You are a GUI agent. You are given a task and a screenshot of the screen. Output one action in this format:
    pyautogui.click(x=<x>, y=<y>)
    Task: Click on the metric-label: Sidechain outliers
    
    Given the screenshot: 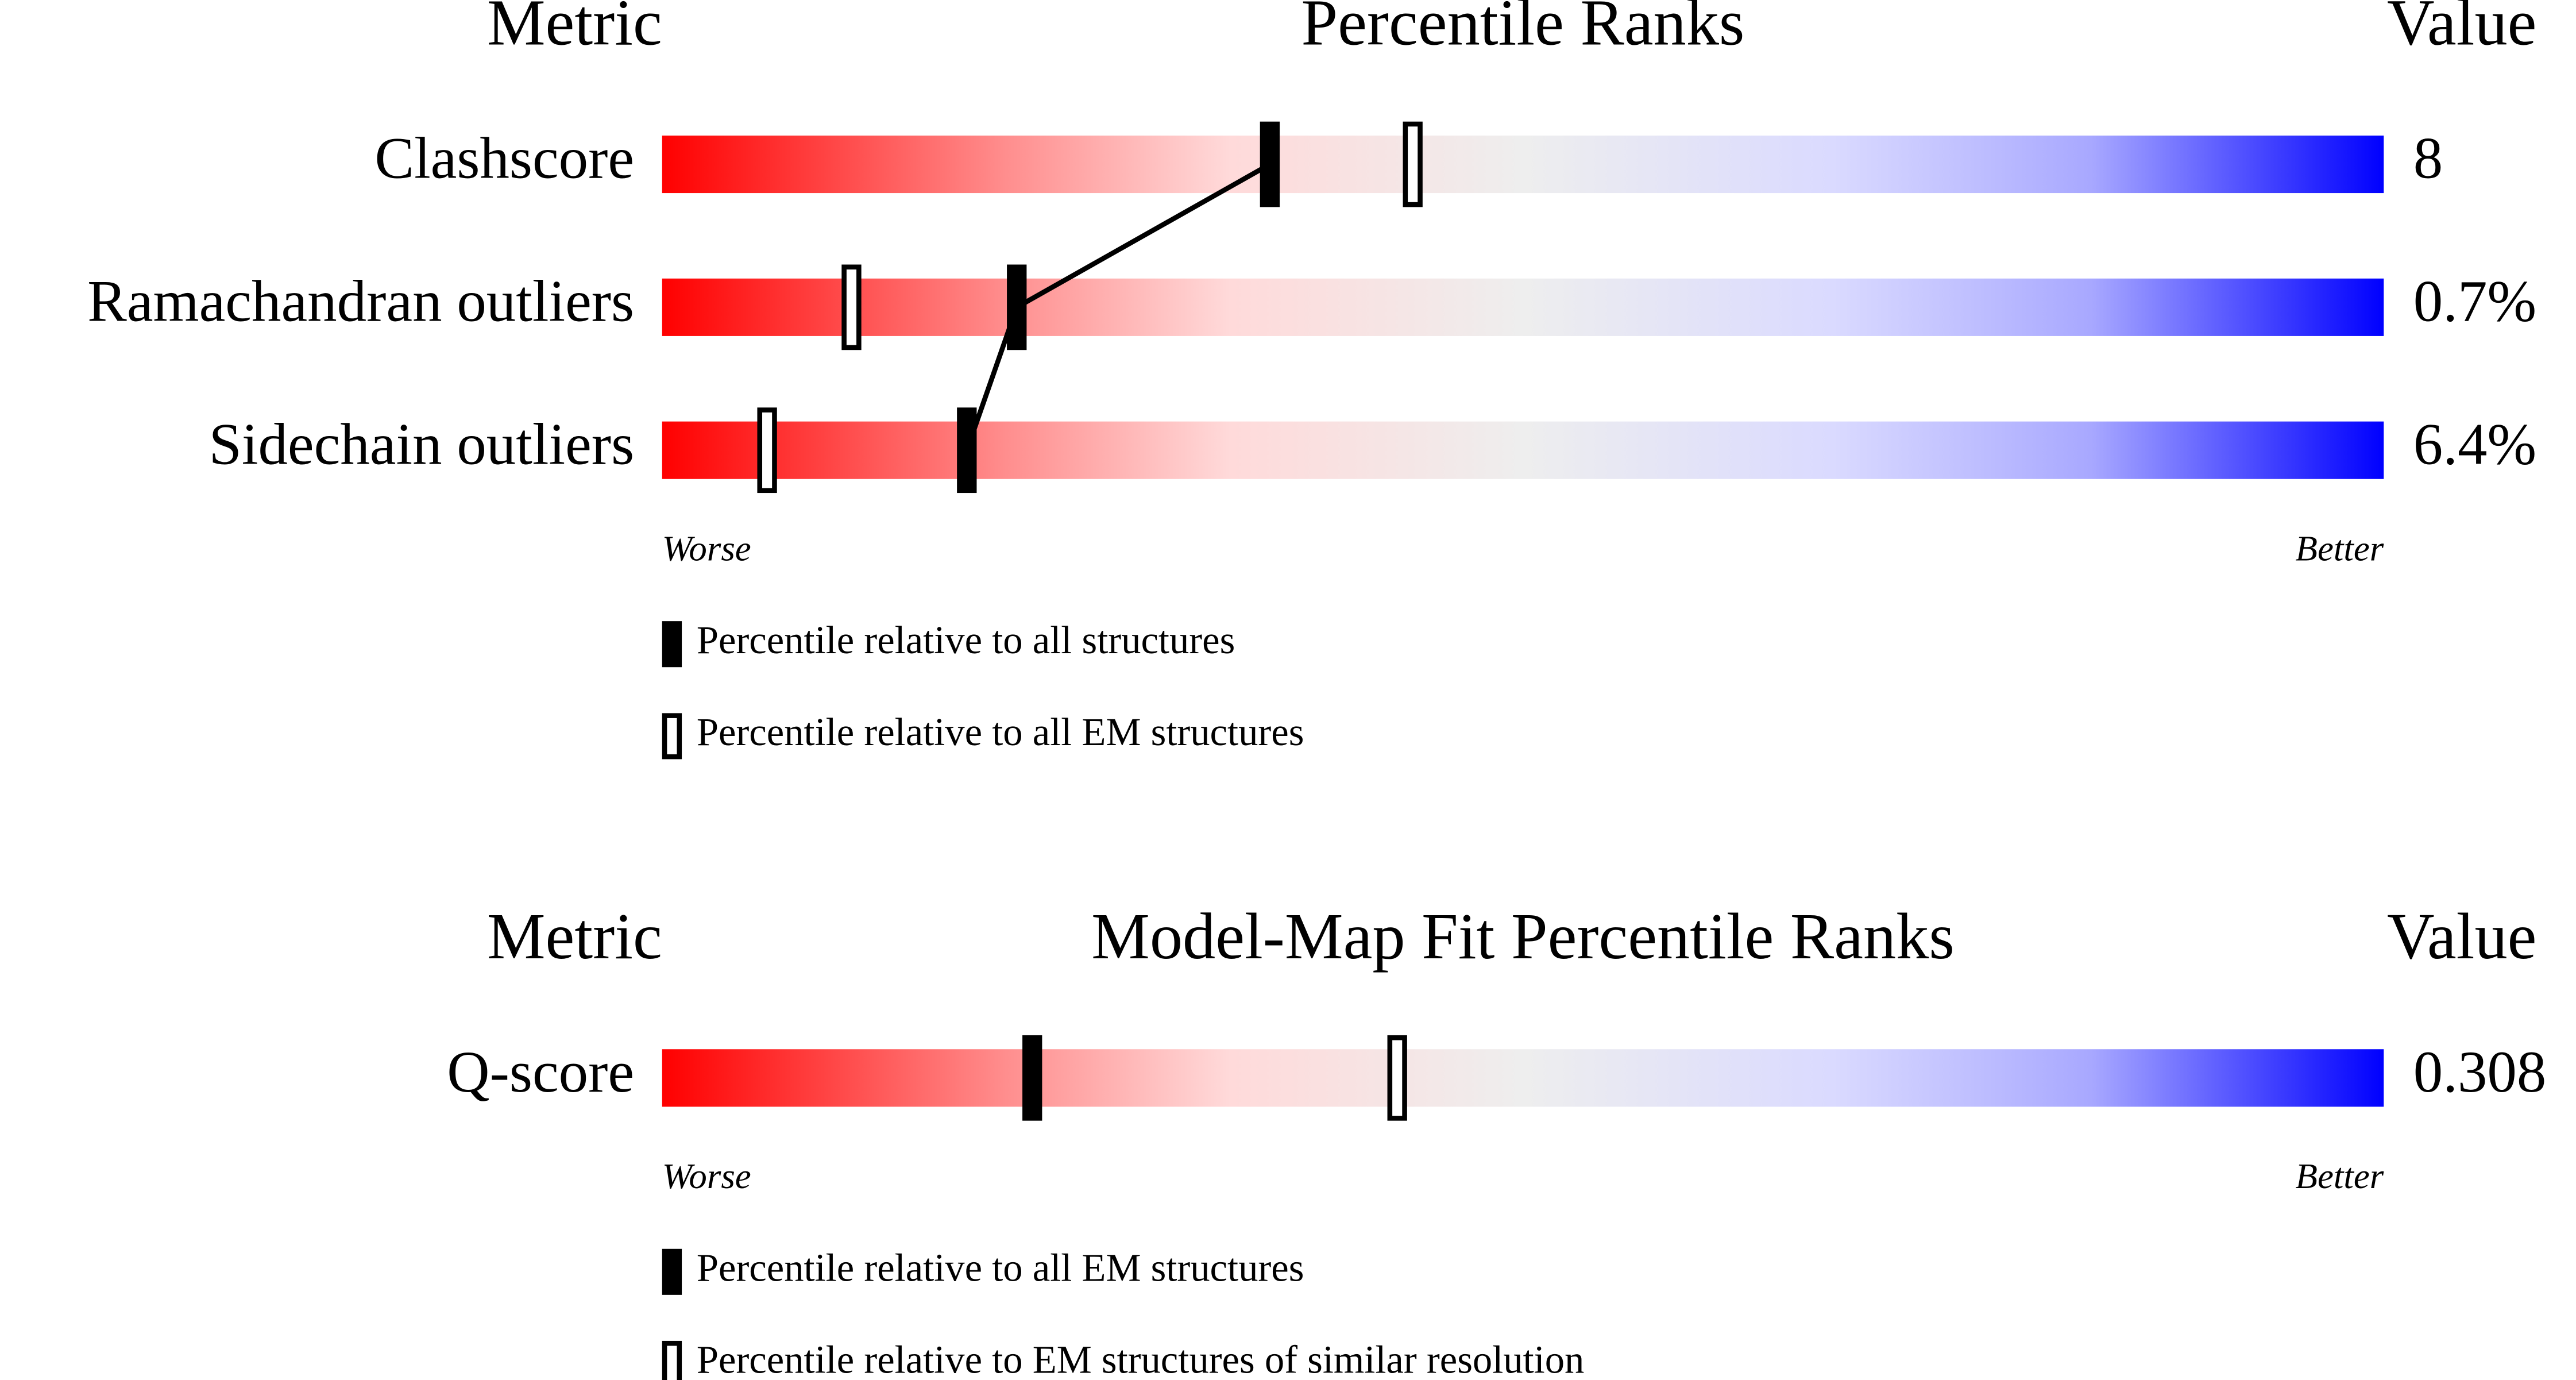 What is the action you would take?
    pyautogui.click(x=422, y=444)
    